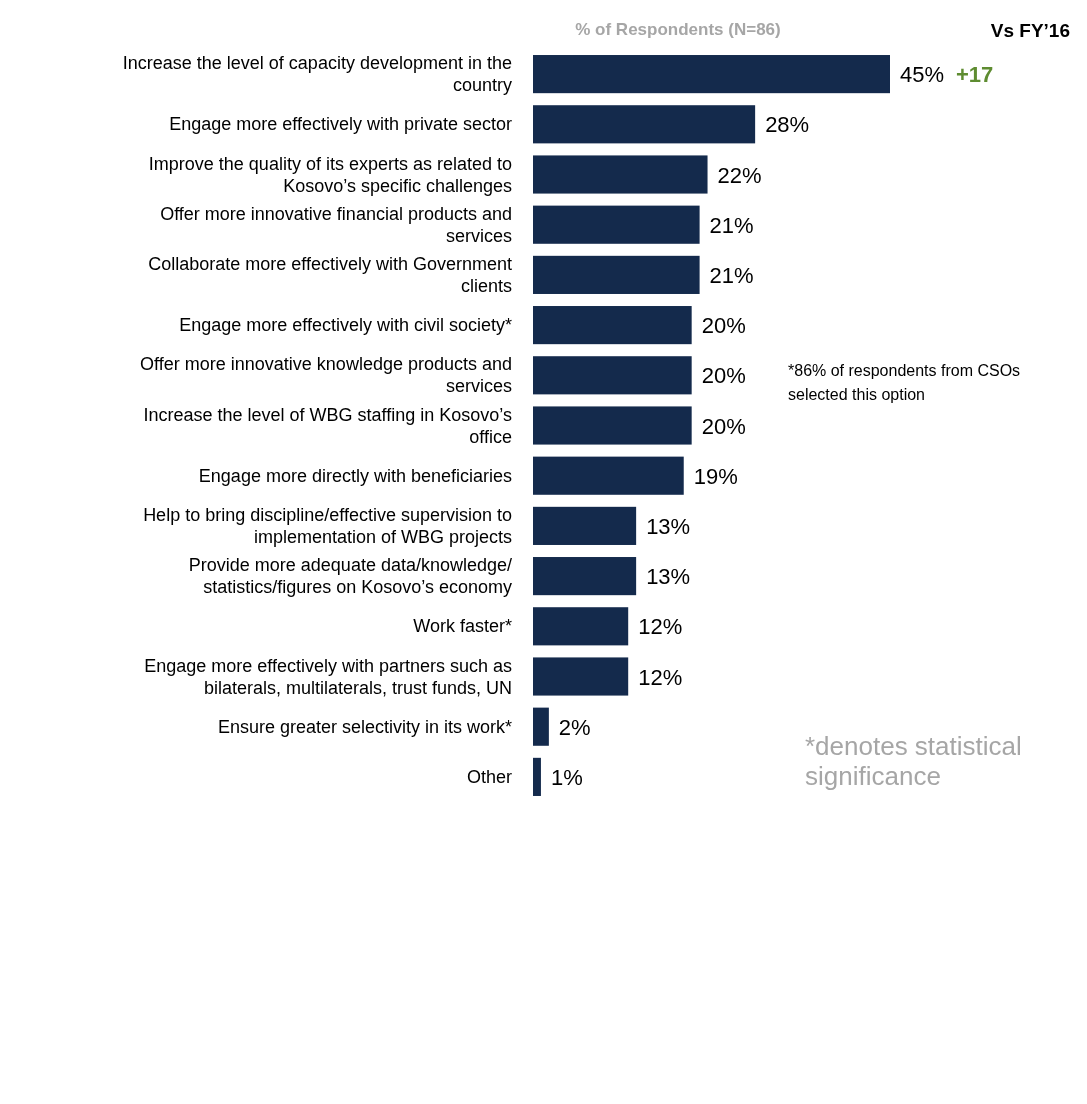 Image resolution: width=1087 pixels, height=1104 pixels. Describe the element at coordinates (715, 476) in the screenshot. I see `data-label: 19%` at that location.